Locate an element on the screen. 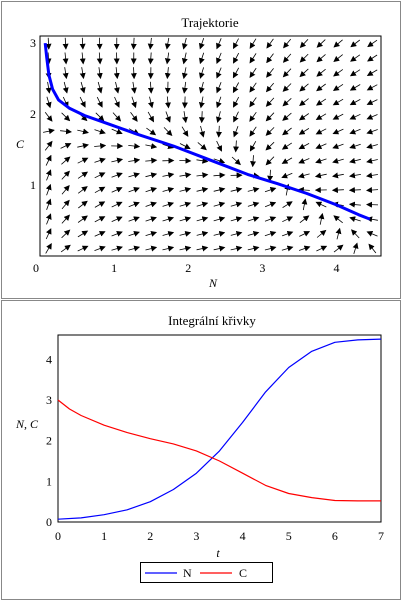 This screenshot has width=406, height=606. y-tick-label: 2 is located at coordinates (33, 114).